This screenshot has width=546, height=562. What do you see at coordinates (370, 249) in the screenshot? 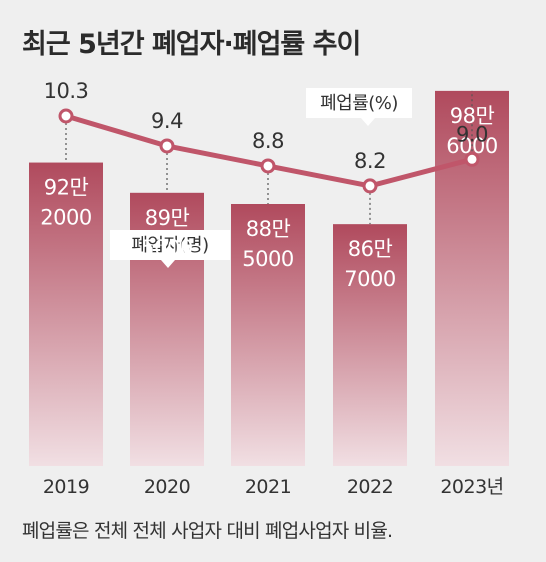
I see `bar-label-line1: 86만` at bounding box center [370, 249].